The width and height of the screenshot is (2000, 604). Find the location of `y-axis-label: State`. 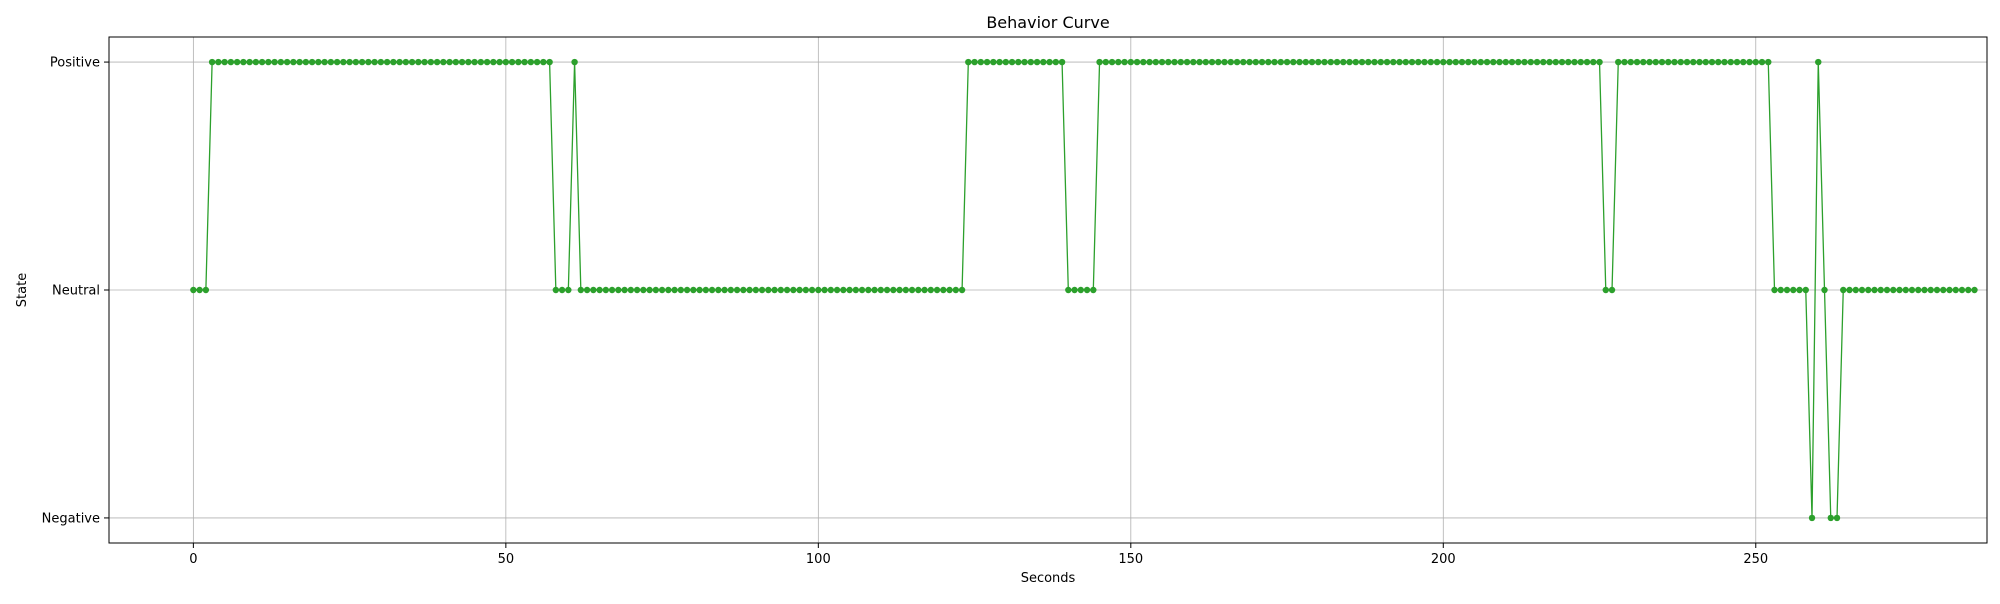

y-axis-label: State is located at coordinates (22, 290).